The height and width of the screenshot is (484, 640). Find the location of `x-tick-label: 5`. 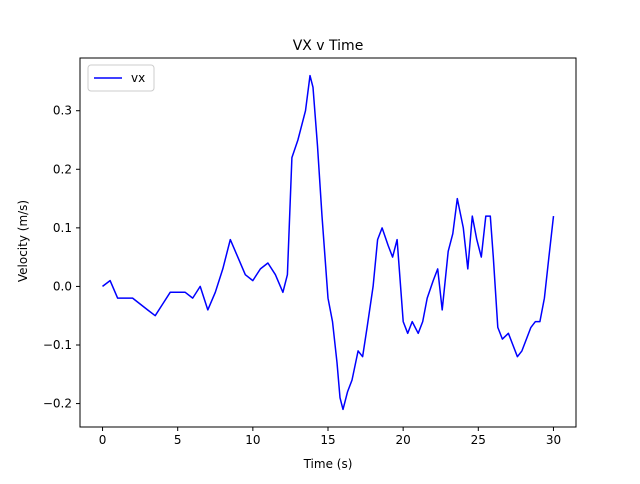

x-tick-label: 5 is located at coordinates (178, 440).